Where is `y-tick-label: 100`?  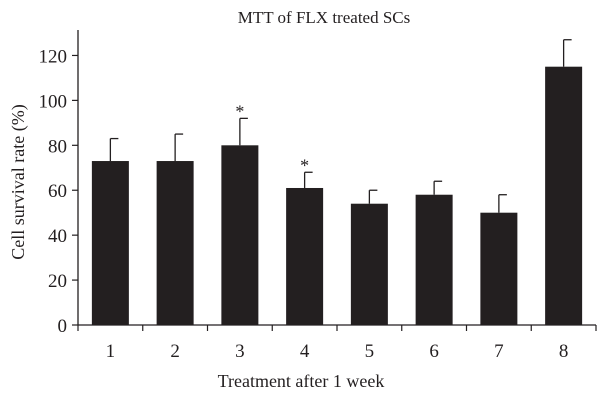
y-tick-label: 100 is located at coordinates (53, 101).